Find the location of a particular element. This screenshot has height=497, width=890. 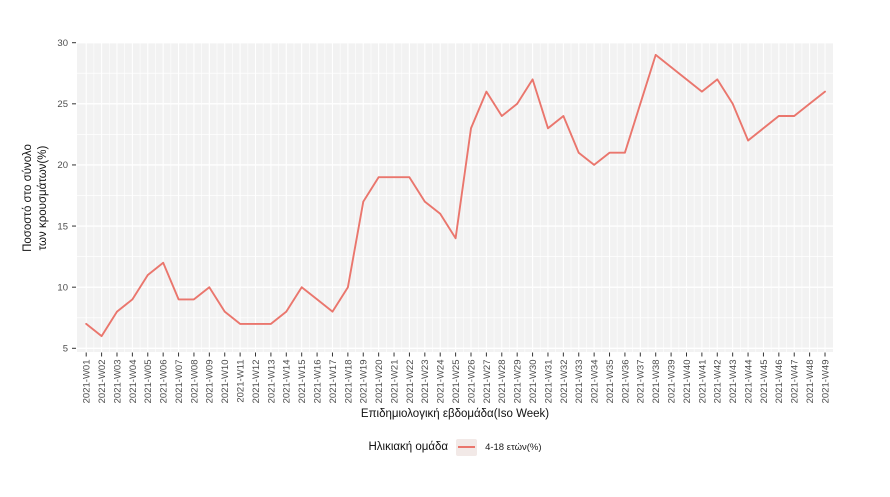

y-axis-title: Ποσοστό στο σύνολο των κρουσμάτων(%) is located at coordinates (36, 198).